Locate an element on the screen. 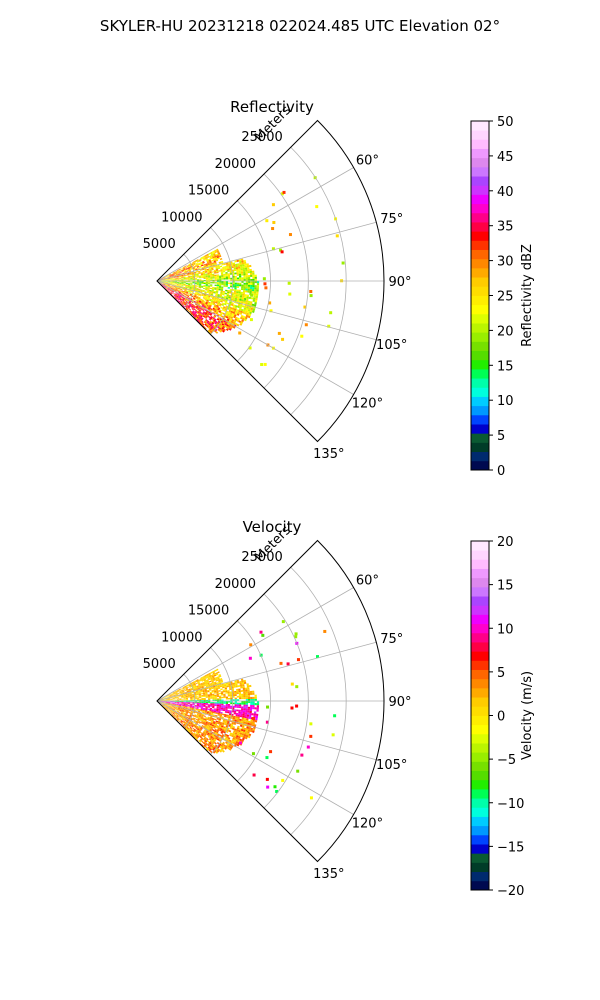  velocity-title: Velocity is located at coordinates (272, 527).